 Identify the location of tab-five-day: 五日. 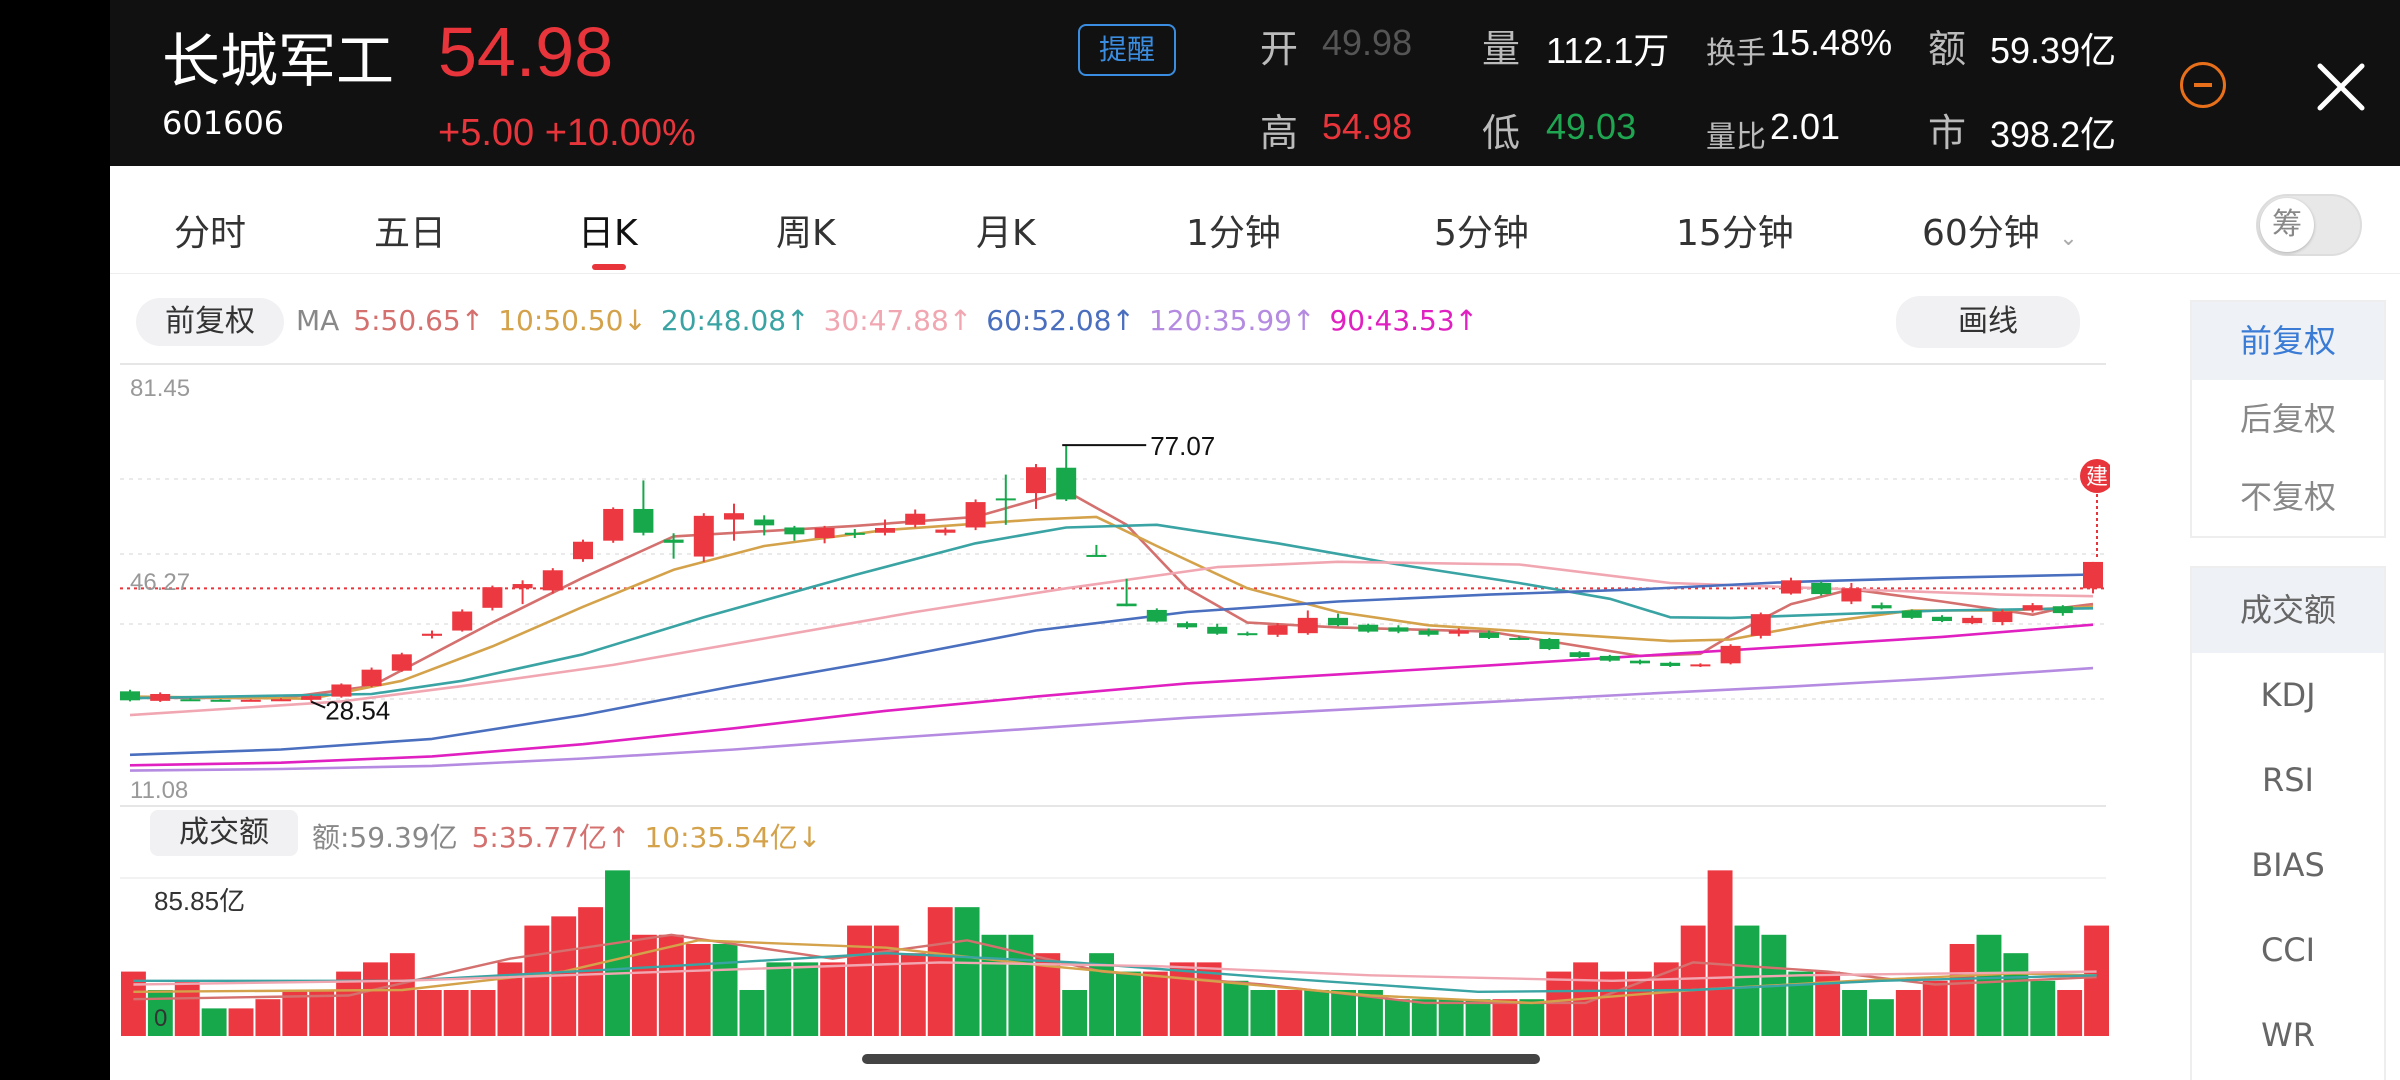
(410, 233).